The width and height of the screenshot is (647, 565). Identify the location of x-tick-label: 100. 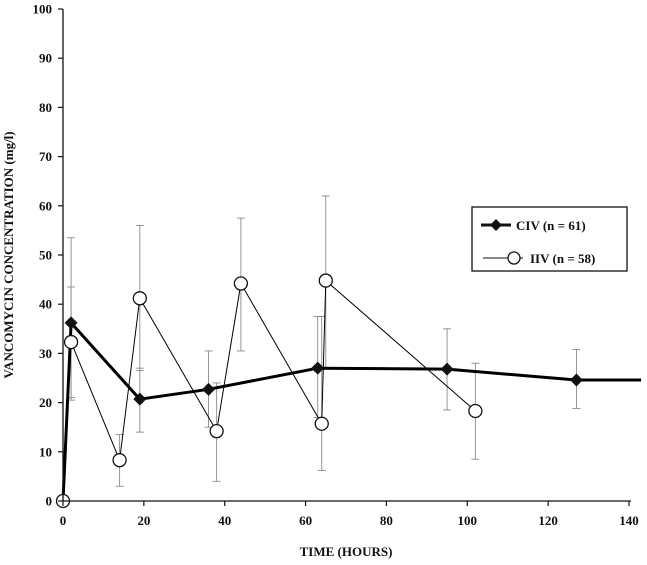
(468, 520).